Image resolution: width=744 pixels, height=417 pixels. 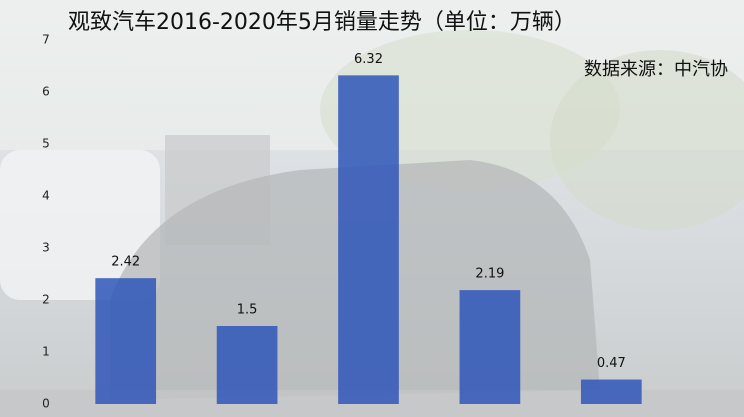 I want to click on chart-title: 观致汽车2016-2020年5月销量走势（单位：万辆）, so click(x=322, y=22).